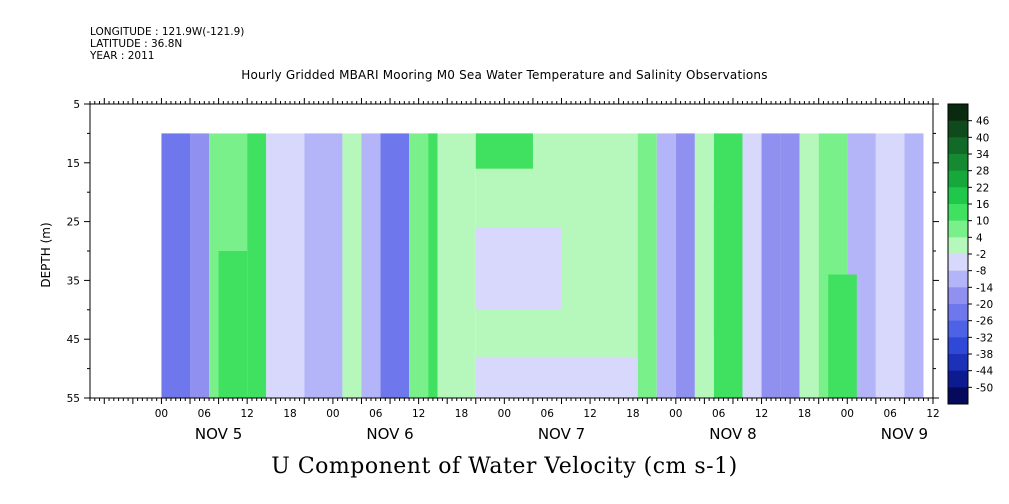 The height and width of the screenshot is (504, 1009). What do you see at coordinates (983, 205) in the screenshot?
I see `colorbar-label: 16` at bounding box center [983, 205].